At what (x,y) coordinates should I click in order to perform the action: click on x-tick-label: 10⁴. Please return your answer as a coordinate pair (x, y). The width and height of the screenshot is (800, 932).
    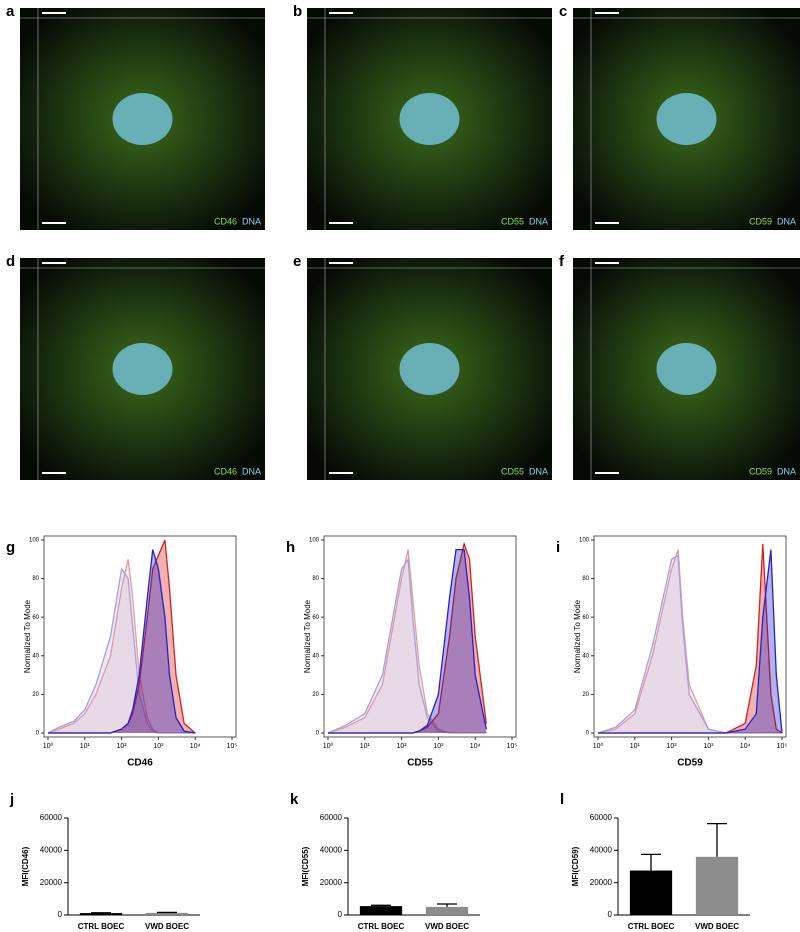
    Looking at the image, I should click on (475, 746).